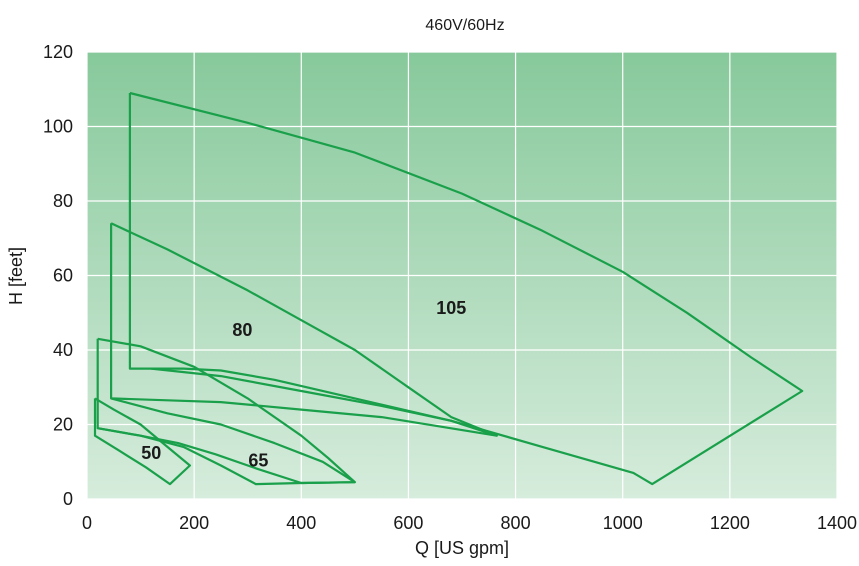 The height and width of the screenshot is (566, 859). What do you see at coordinates (258, 461) in the screenshot?
I see `region-label-65: 65` at bounding box center [258, 461].